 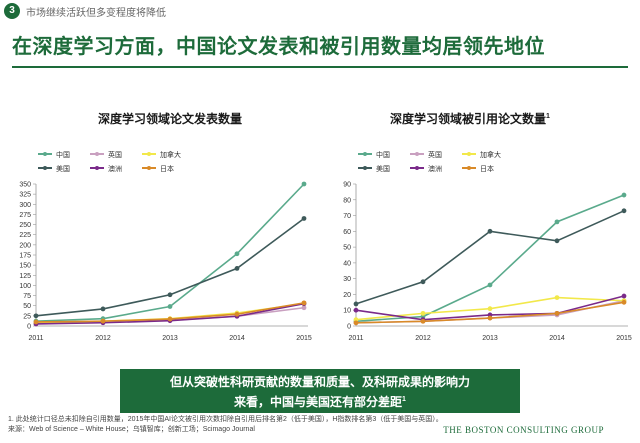 What do you see at coordinates (45, 168) in the screenshot?
I see `left-chart-legend-marker-usa` at bounding box center [45, 168].